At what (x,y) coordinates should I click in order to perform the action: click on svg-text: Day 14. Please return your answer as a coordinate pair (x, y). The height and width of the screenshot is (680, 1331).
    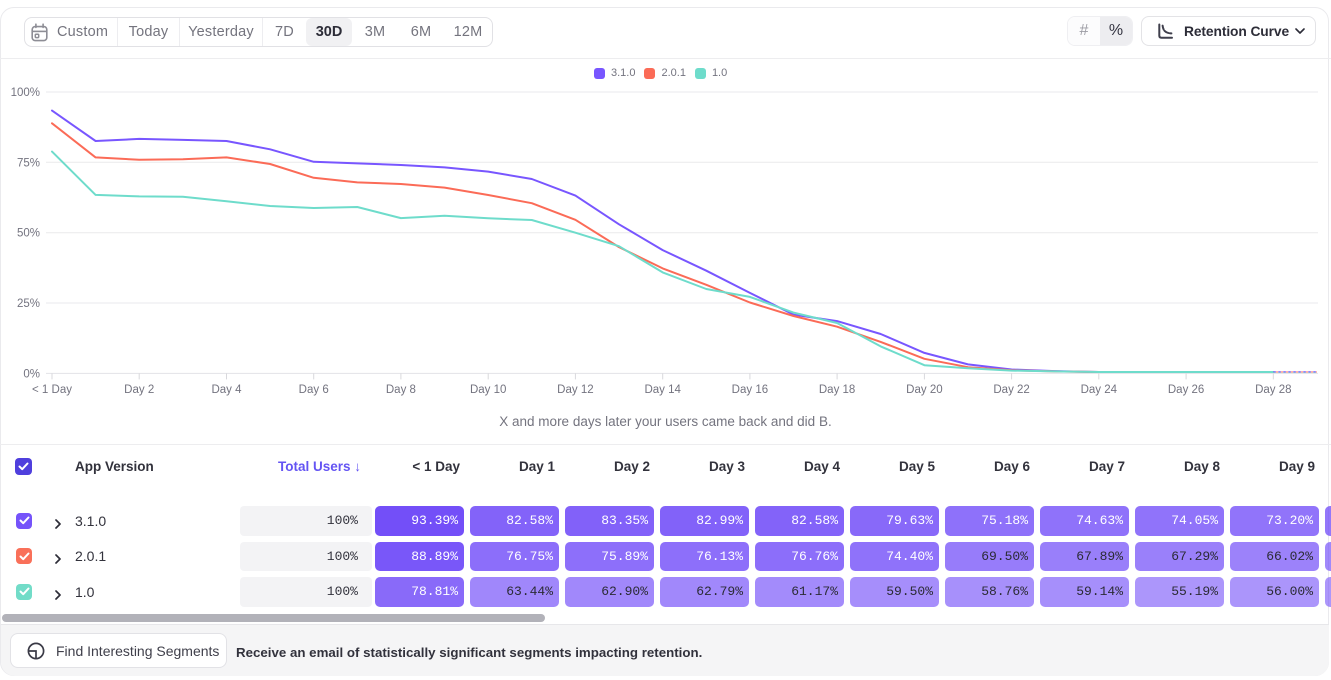
    Looking at the image, I should click on (662, 390).